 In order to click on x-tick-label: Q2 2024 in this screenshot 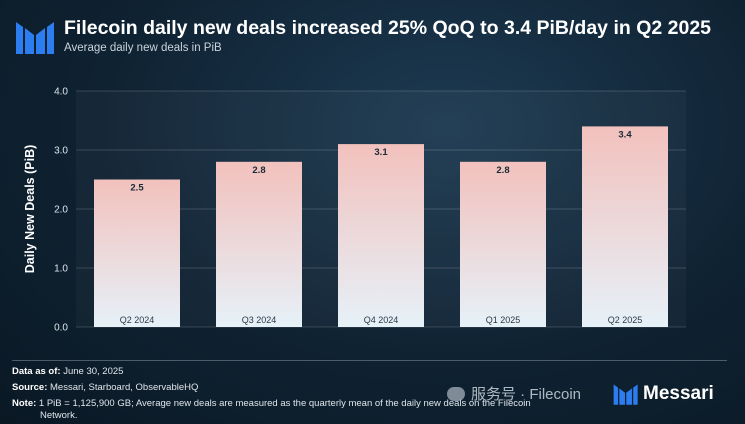, I will do `click(137, 320)`.